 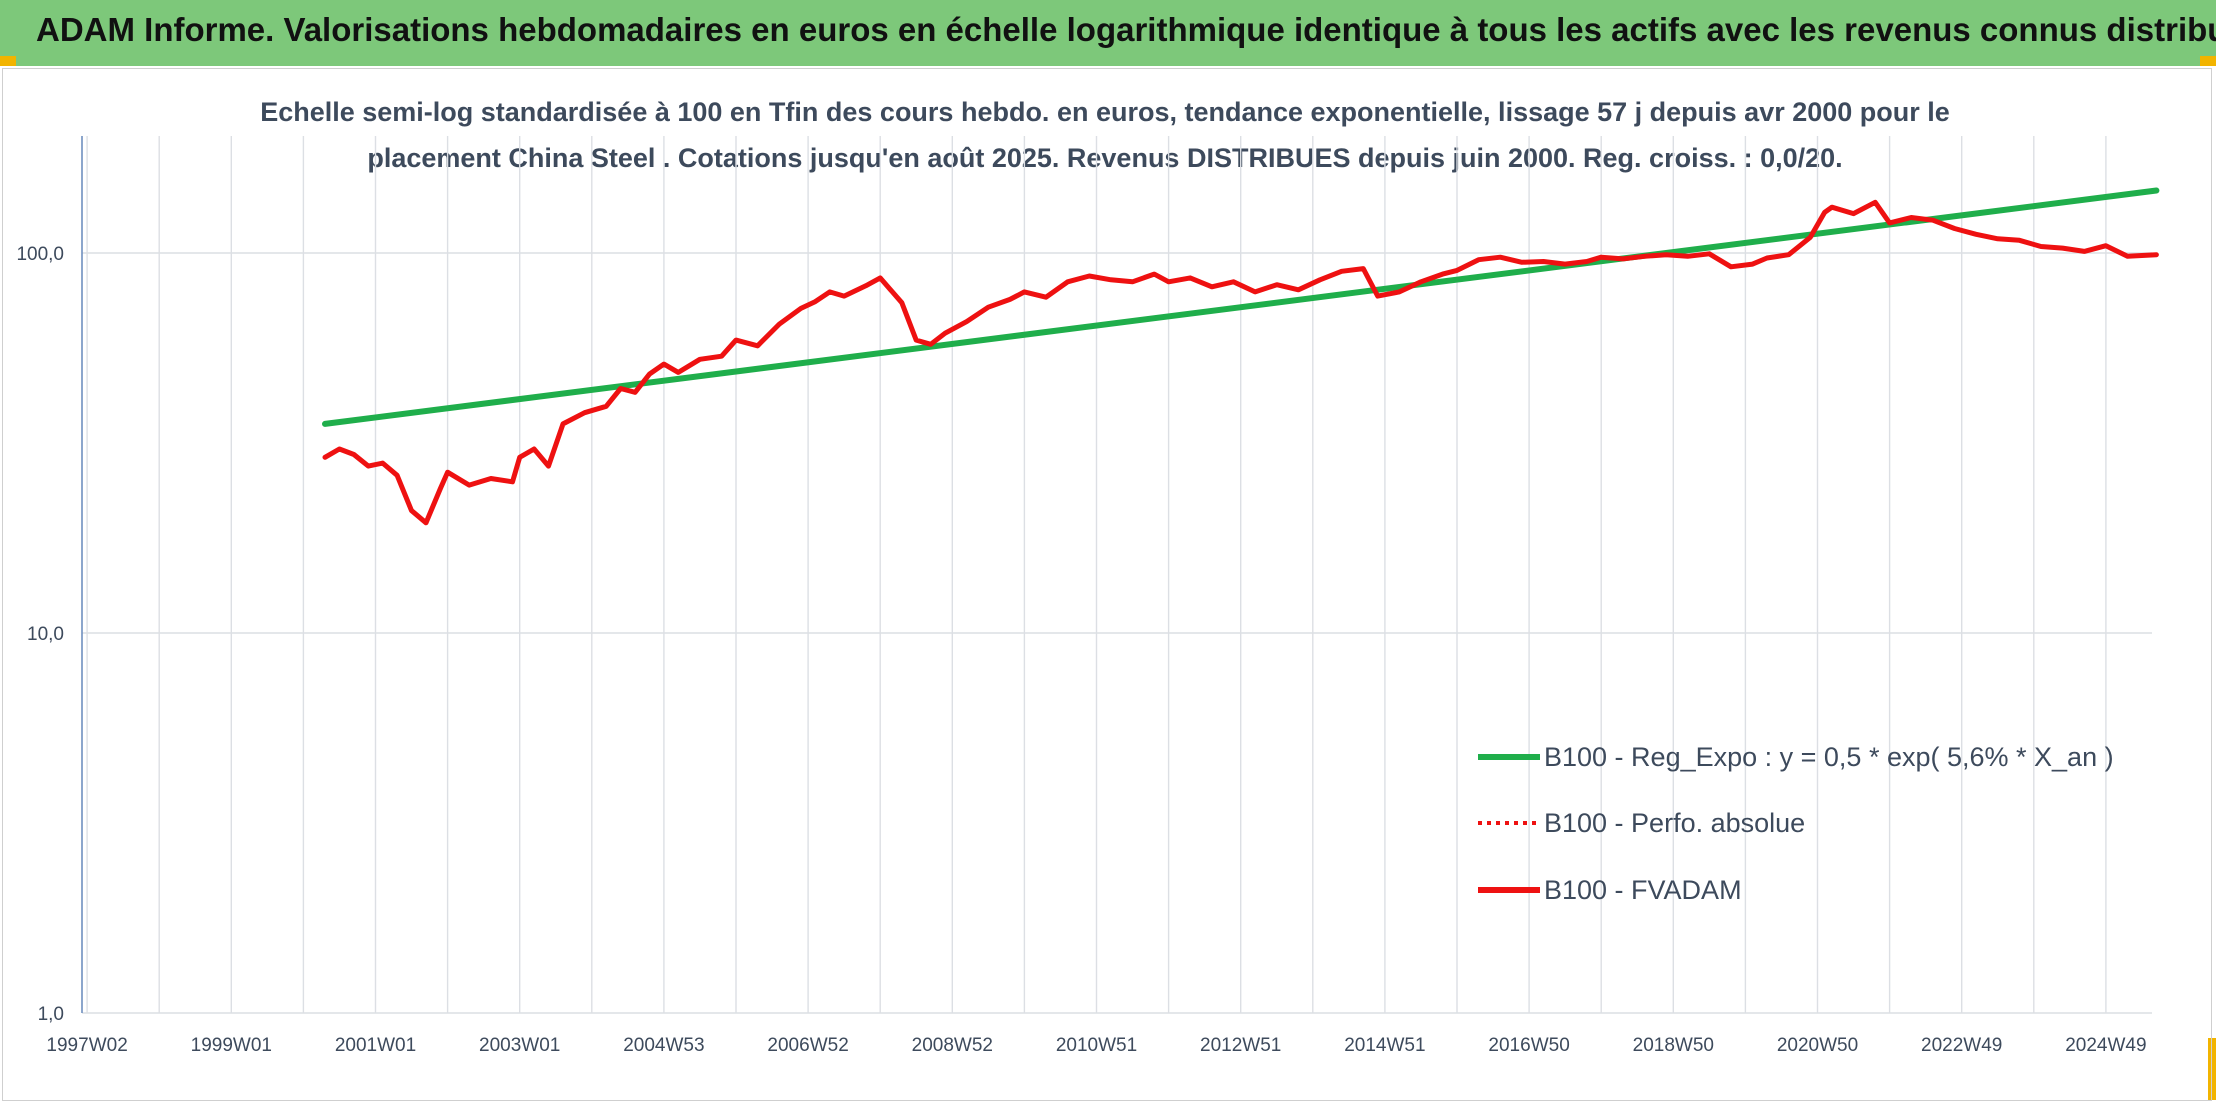 What do you see at coordinates (40, 254) in the screenshot?
I see `y-tick-label: 100,0` at bounding box center [40, 254].